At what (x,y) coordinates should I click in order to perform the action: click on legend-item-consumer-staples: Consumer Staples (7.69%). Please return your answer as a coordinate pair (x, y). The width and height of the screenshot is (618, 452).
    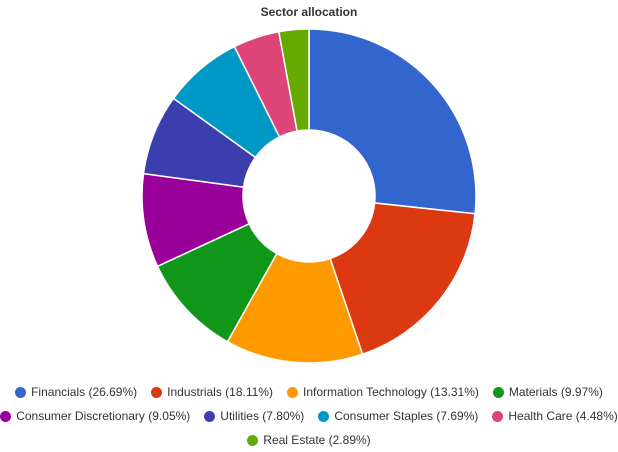
    Looking at the image, I should click on (398, 416).